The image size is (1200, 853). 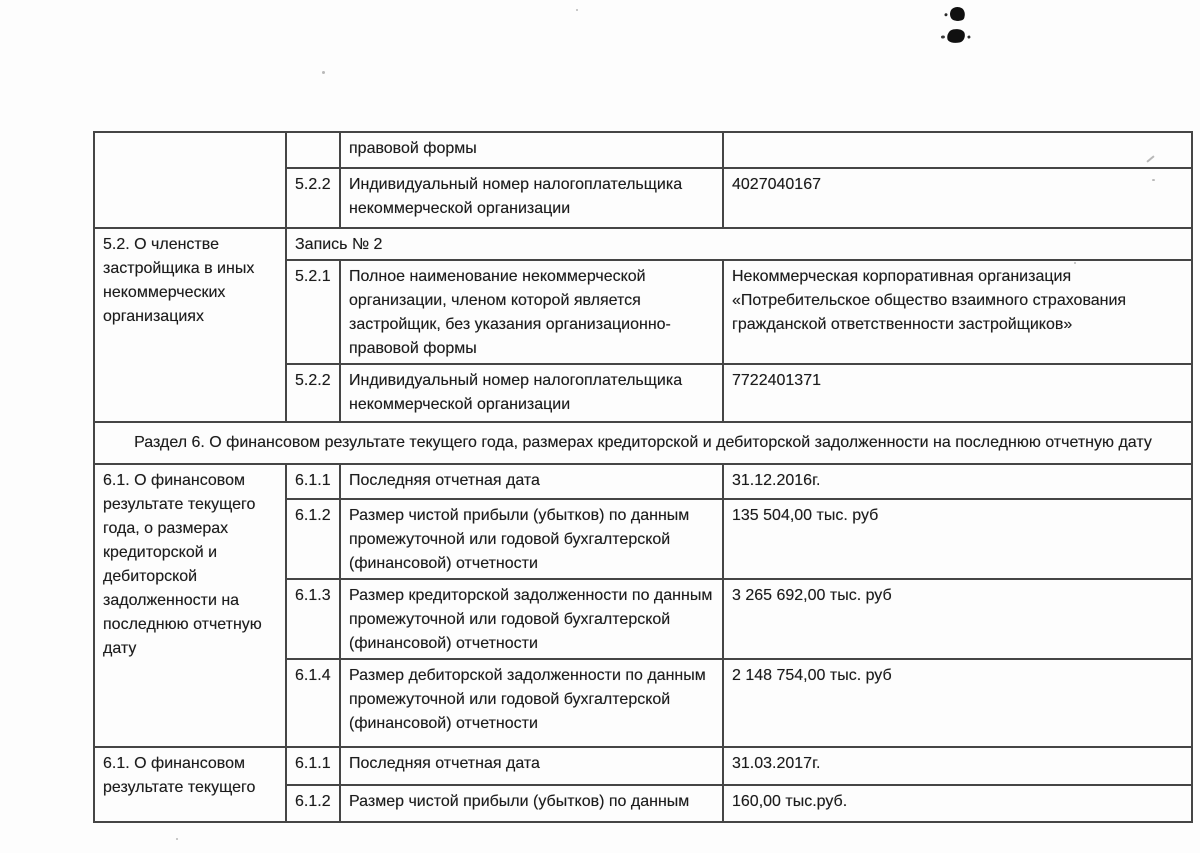 What do you see at coordinates (957, 393) in the screenshot?
I see `item-value-cell: 7722401371` at bounding box center [957, 393].